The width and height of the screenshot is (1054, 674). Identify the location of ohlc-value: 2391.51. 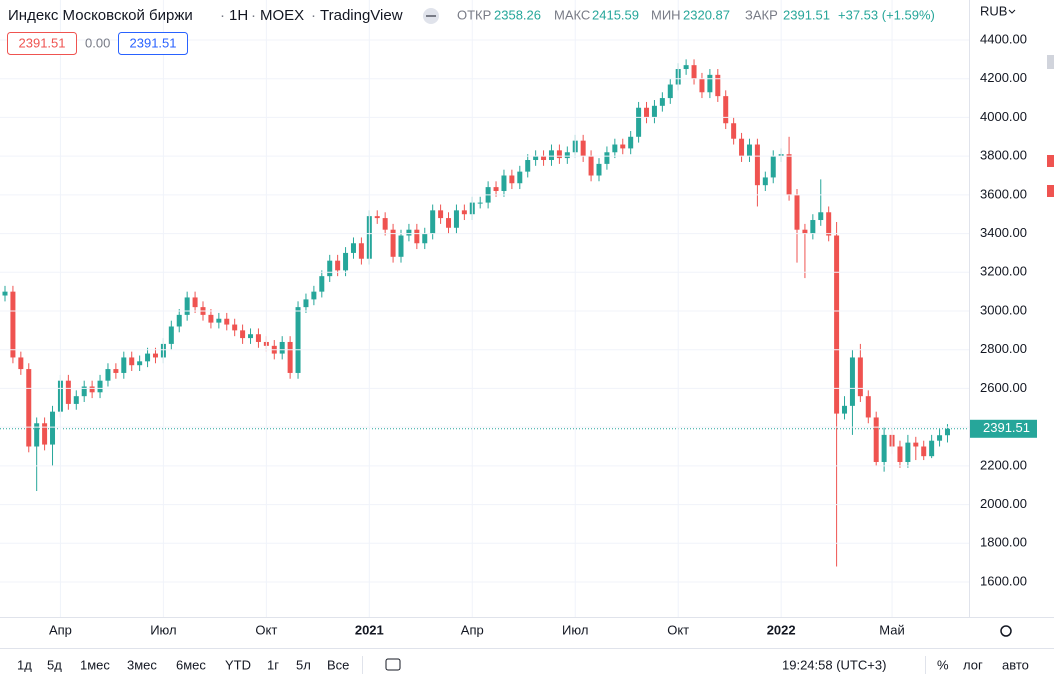
(806, 14).